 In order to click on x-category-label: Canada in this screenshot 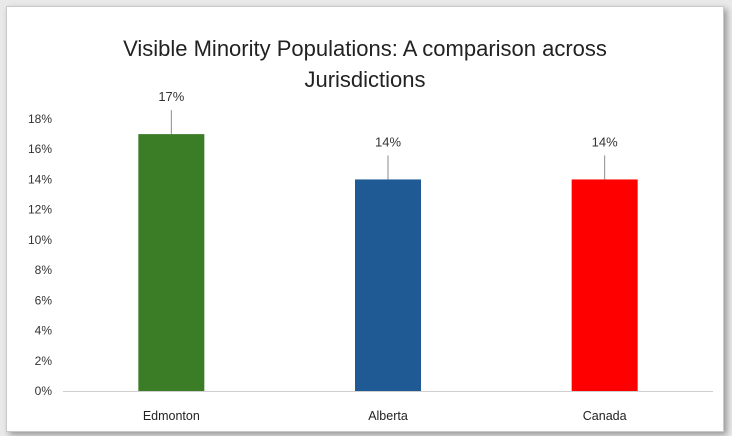, I will do `click(605, 416)`.